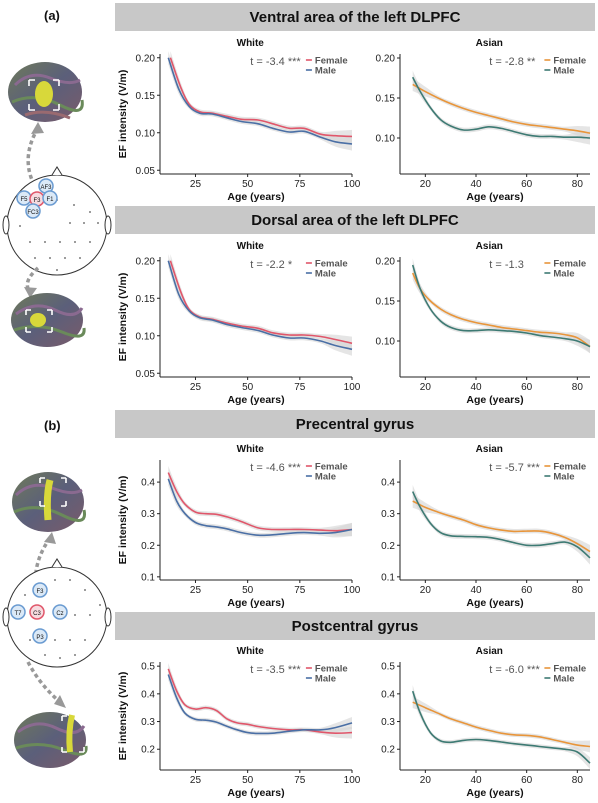 The height and width of the screenshot is (803, 598). I want to click on panel-label-b: (b), so click(52, 425).